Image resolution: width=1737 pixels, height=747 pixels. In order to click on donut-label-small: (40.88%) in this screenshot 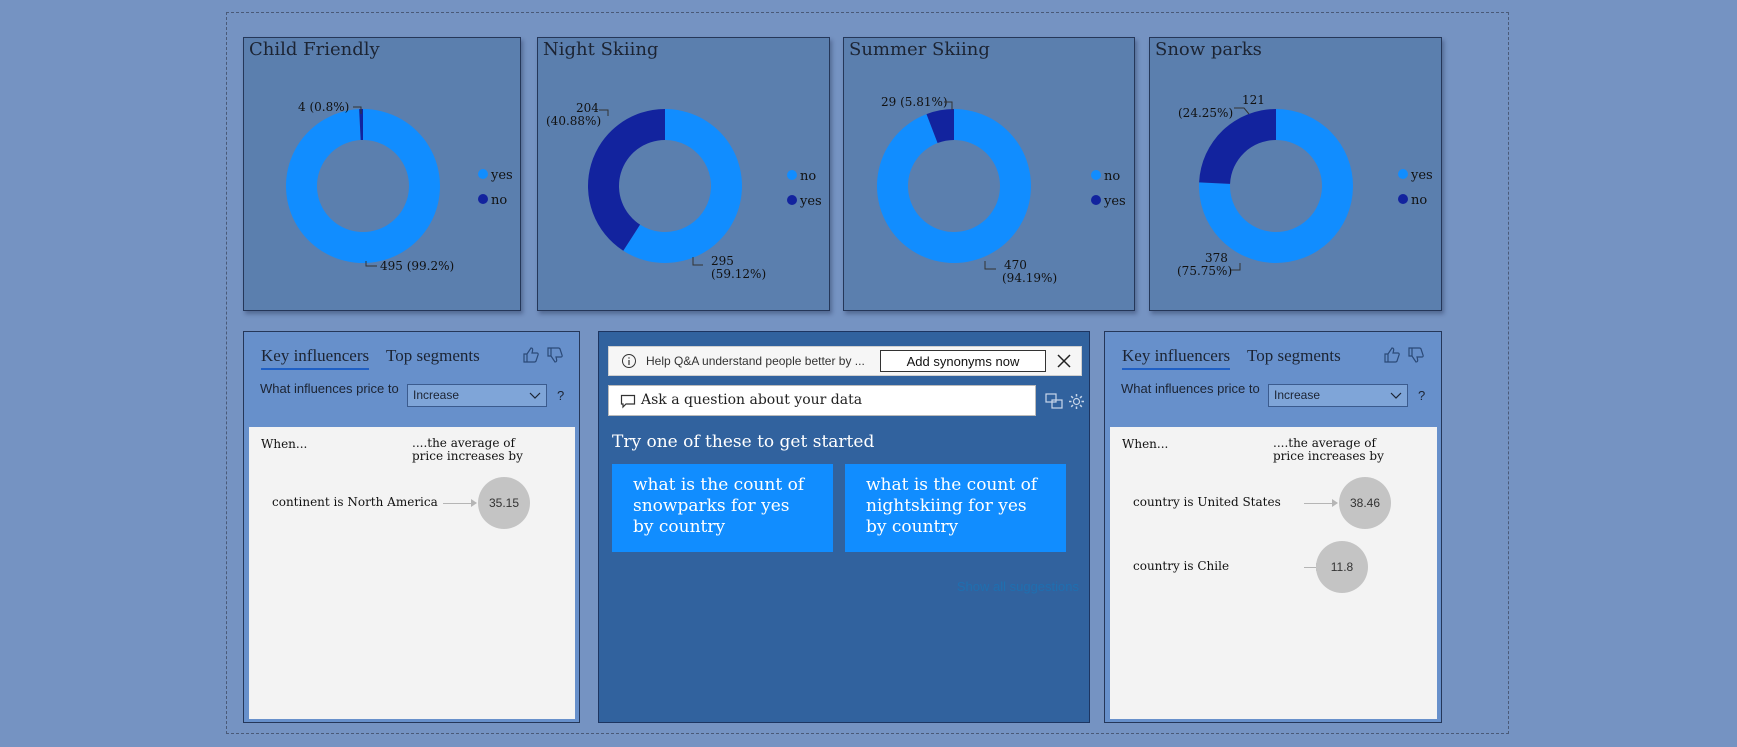, I will do `click(573, 121)`.